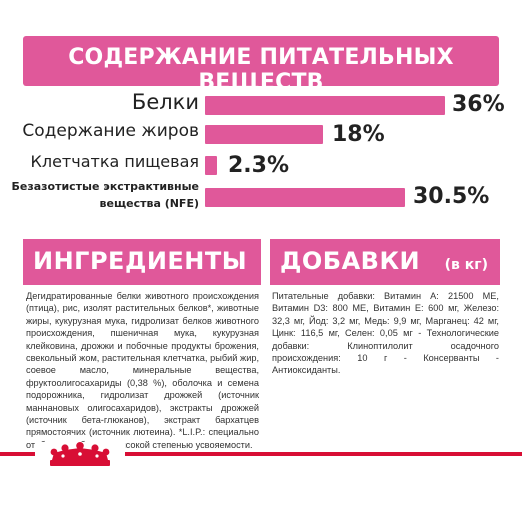 The width and height of the screenshot is (522, 506). What do you see at coordinates (211, 165) in the screenshot?
I see `fiber-bar` at bounding box center [211, 165].